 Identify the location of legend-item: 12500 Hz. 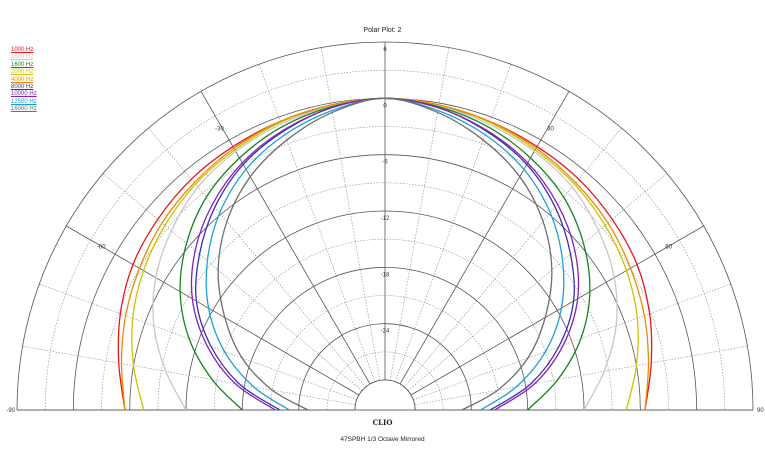
(24, 101).